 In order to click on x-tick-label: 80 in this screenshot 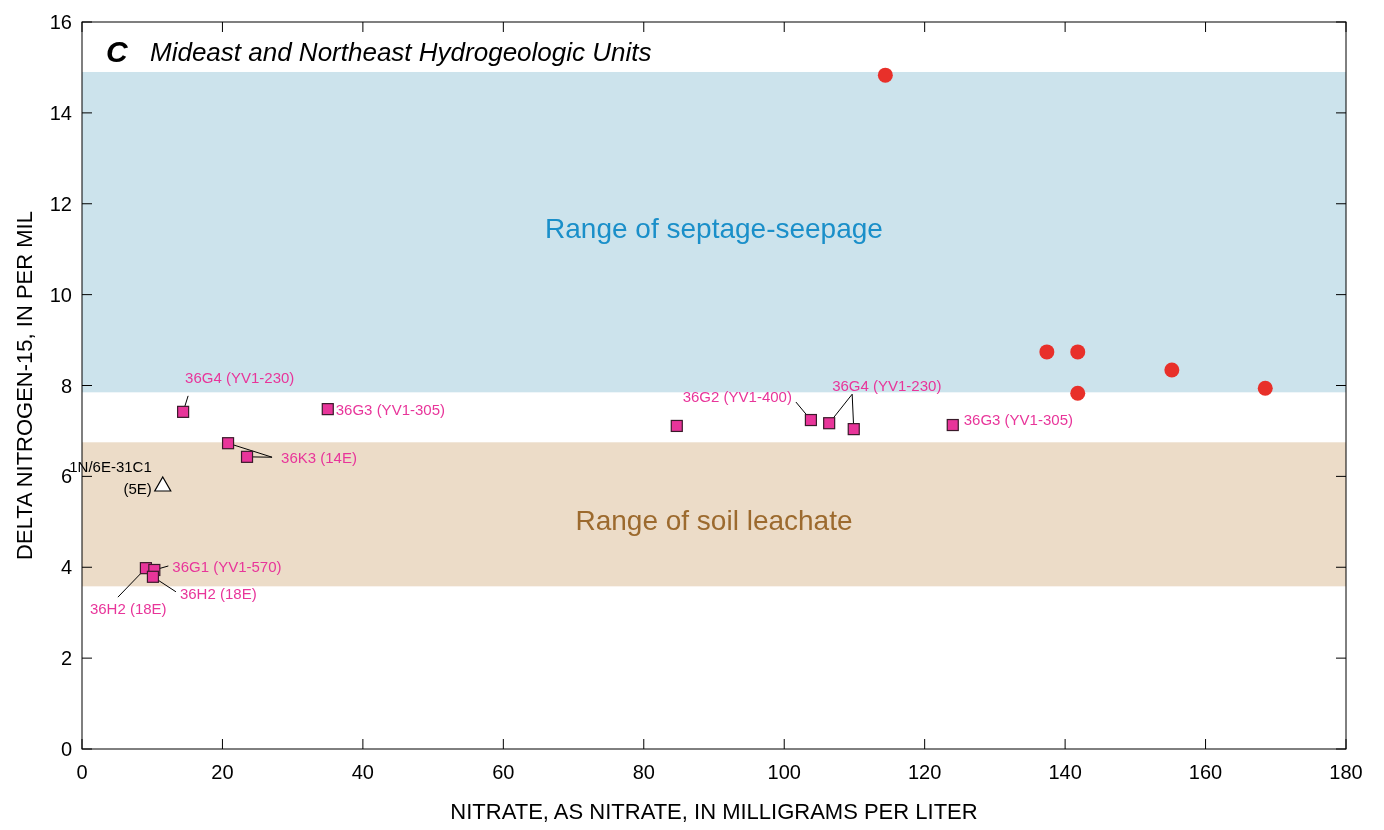, I will do `click(643, 772)`.